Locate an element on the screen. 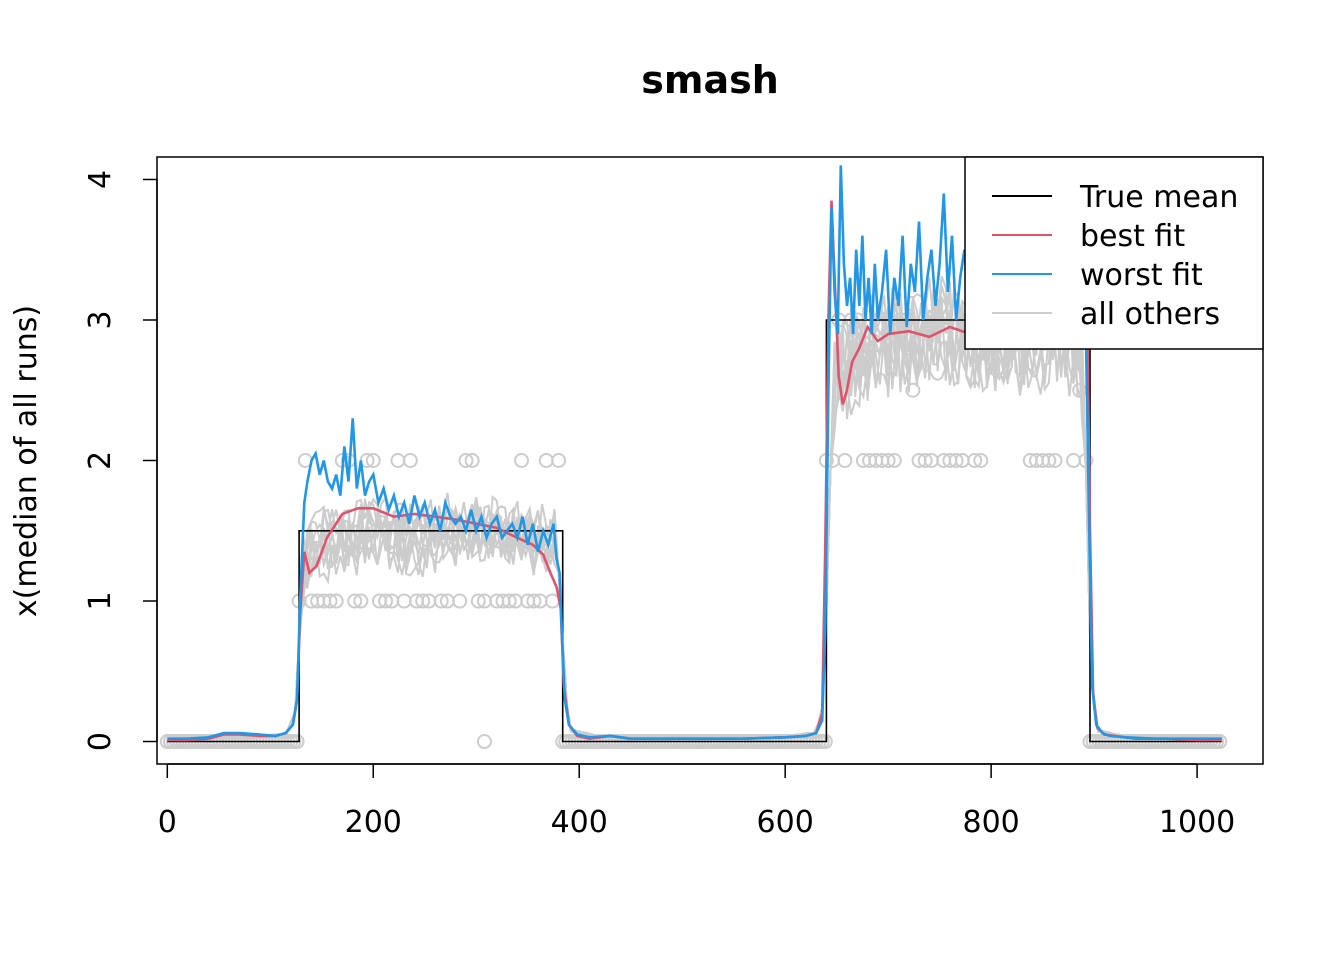 This screenshot has height=960, width=1344. x-tick-label: 0 is located at coordinates (167, 822).